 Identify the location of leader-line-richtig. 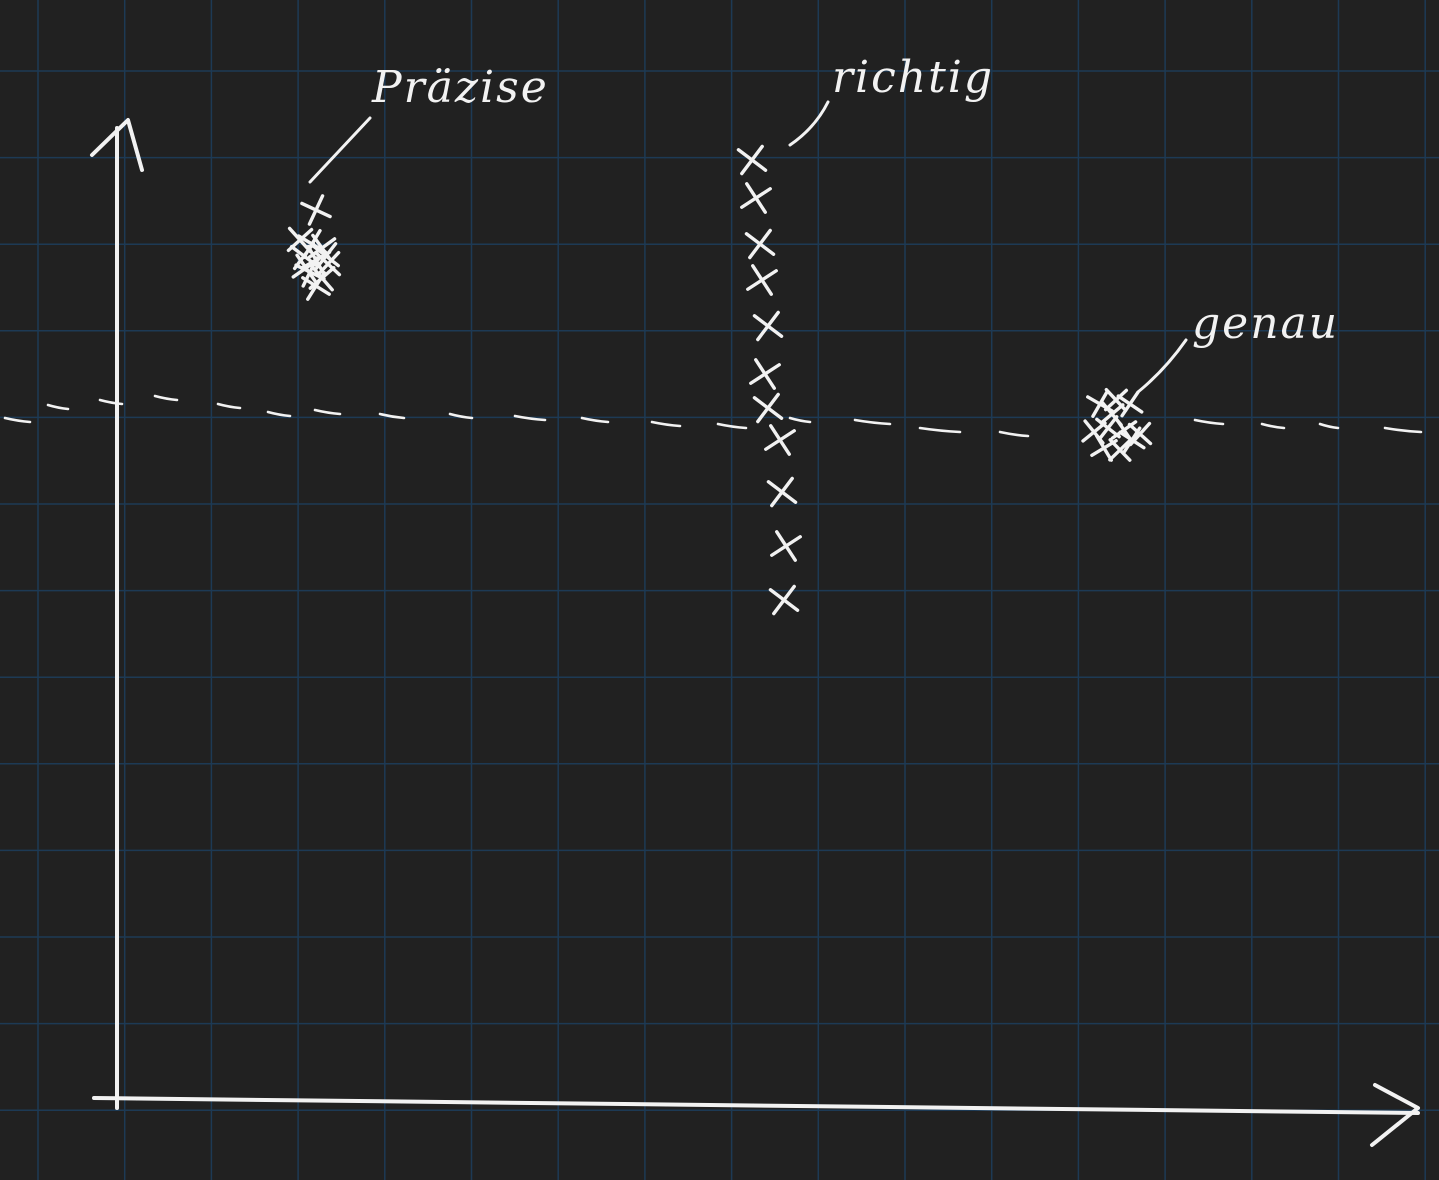
(809, 123).